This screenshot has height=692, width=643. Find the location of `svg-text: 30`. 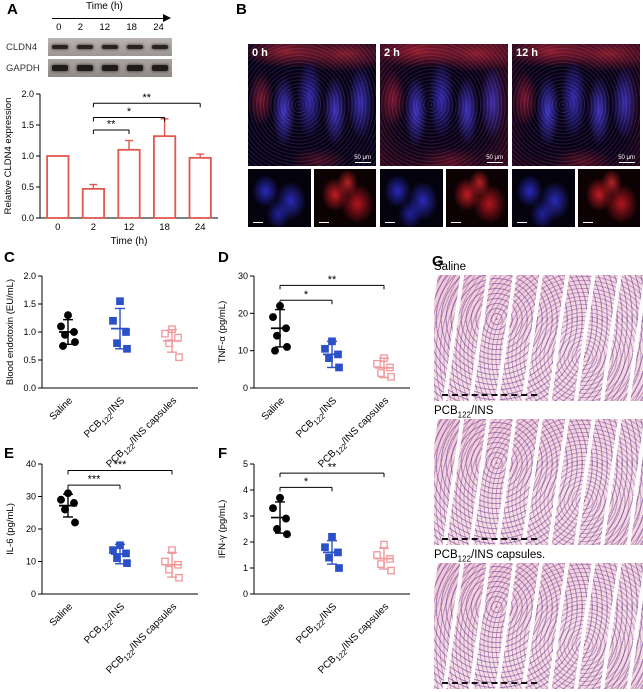

svg-text: 30 is located at coordinates (31, 497).